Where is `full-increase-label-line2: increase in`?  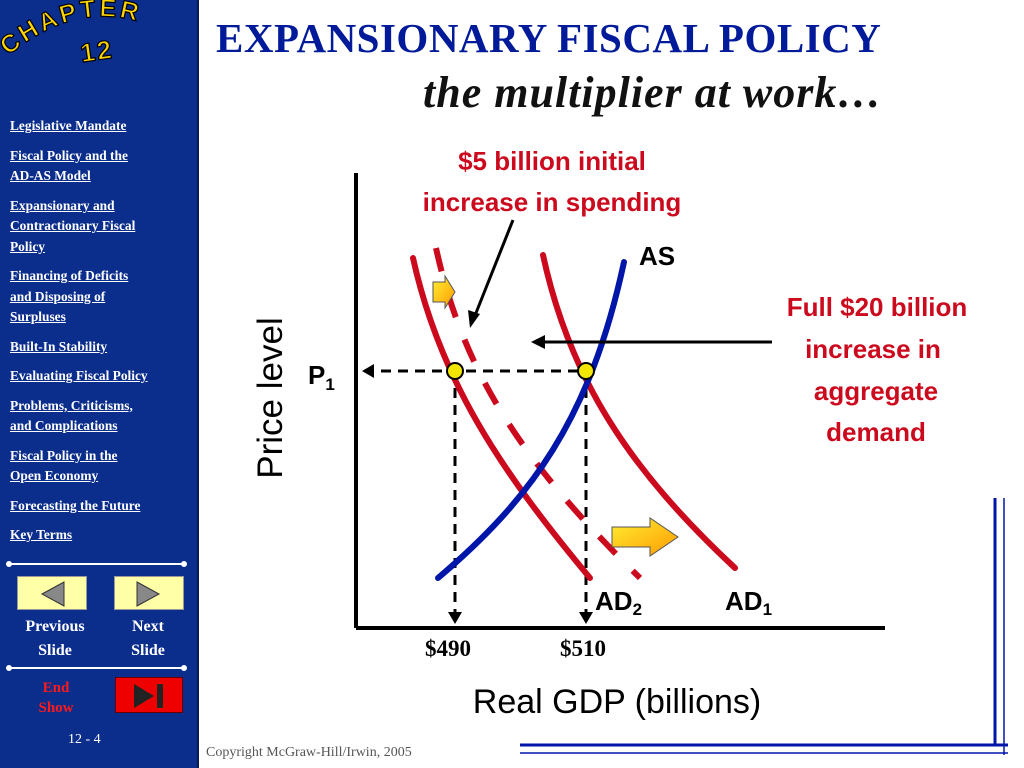 full-increase-label-line2: increase in is located at coordinates (873, 349).